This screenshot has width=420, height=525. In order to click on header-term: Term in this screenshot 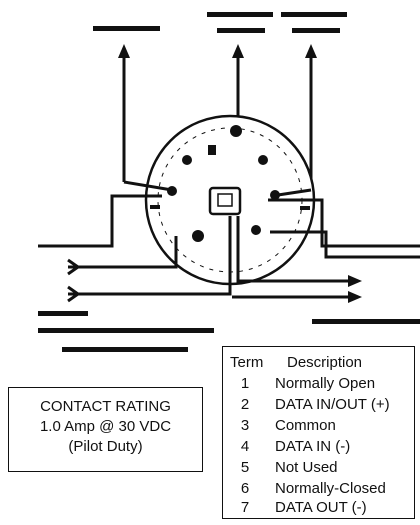, I will do `click(247, 362)`.